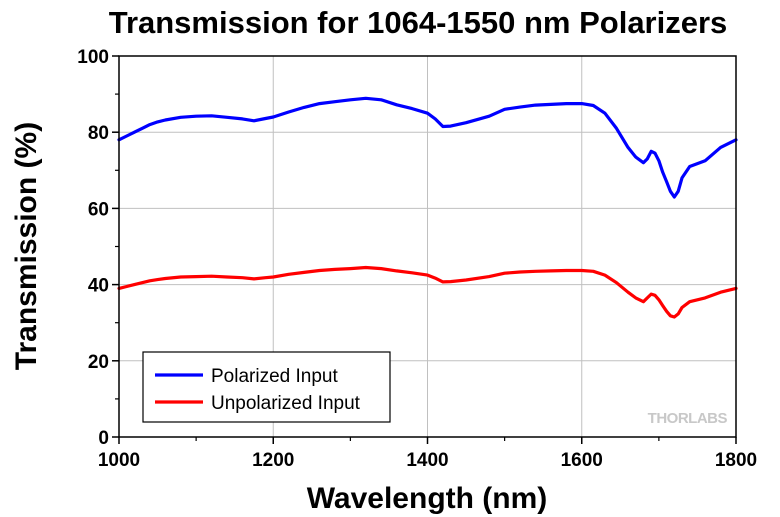 The image size is (780, 517). What do you see at coordinates (26, 246) in the screenshot?
I see `y-axis-title: Transmission (%)` at bounding box center [26, 246].